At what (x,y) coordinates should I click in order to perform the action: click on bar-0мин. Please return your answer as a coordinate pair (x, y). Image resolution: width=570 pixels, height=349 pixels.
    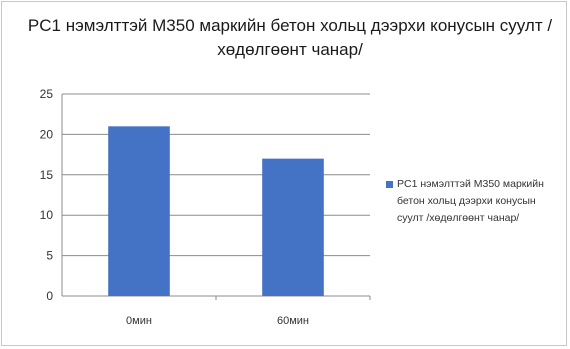
    Looking at the image, I should click on (139, 211).